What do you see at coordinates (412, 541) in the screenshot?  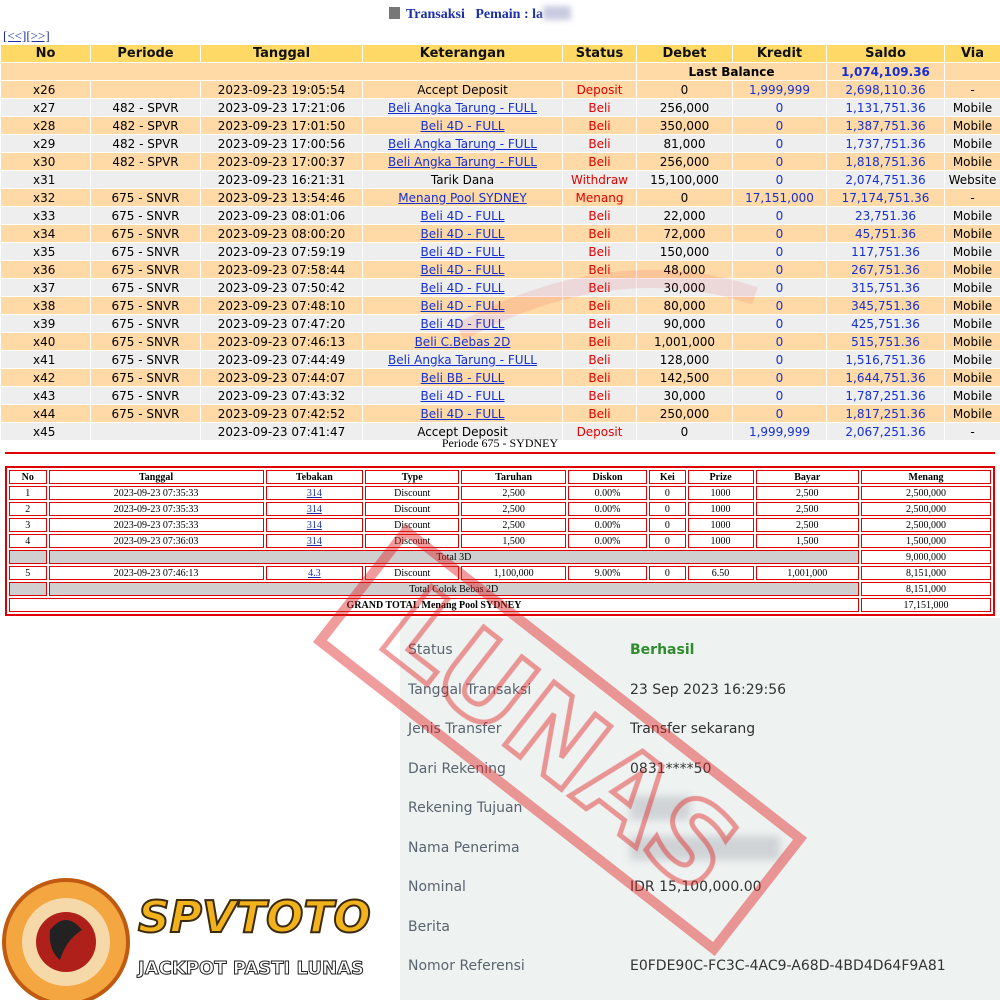 I see `cell: Discount` at bounding box center [412, 541].